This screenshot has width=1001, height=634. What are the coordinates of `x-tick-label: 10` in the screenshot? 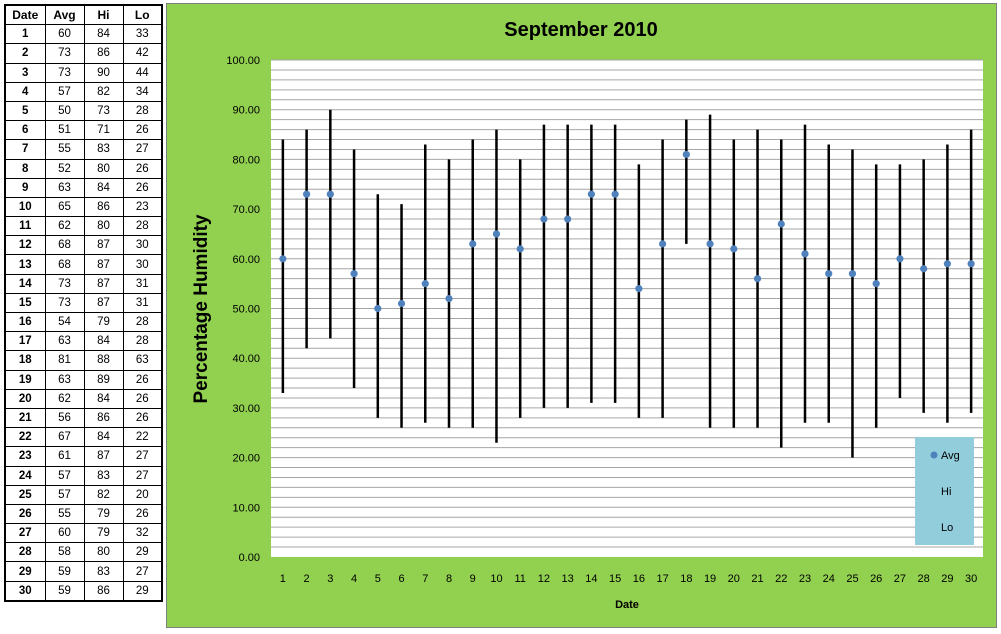 It's located at (496, 579).